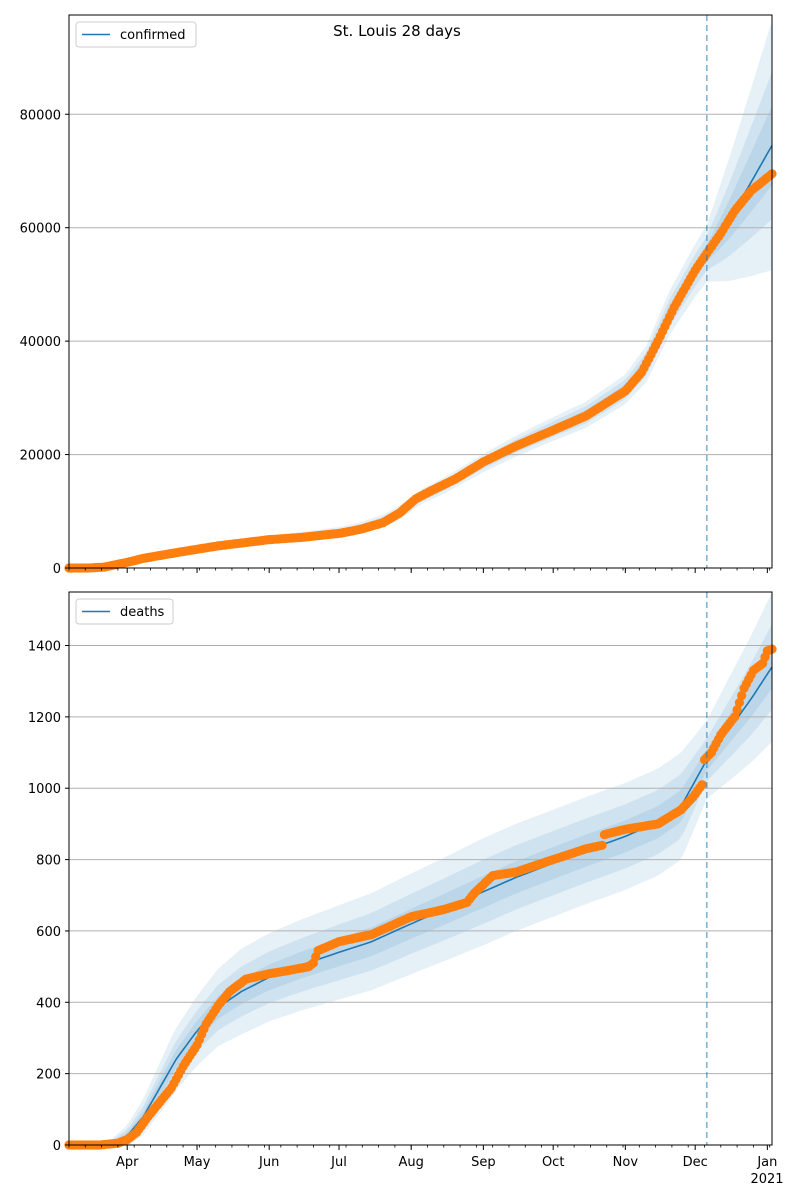 The image size is (800, 1200). Describe the element at coordinates (553, 1162) in the screenshot. I see `x-tick-label: Oct` at that location.